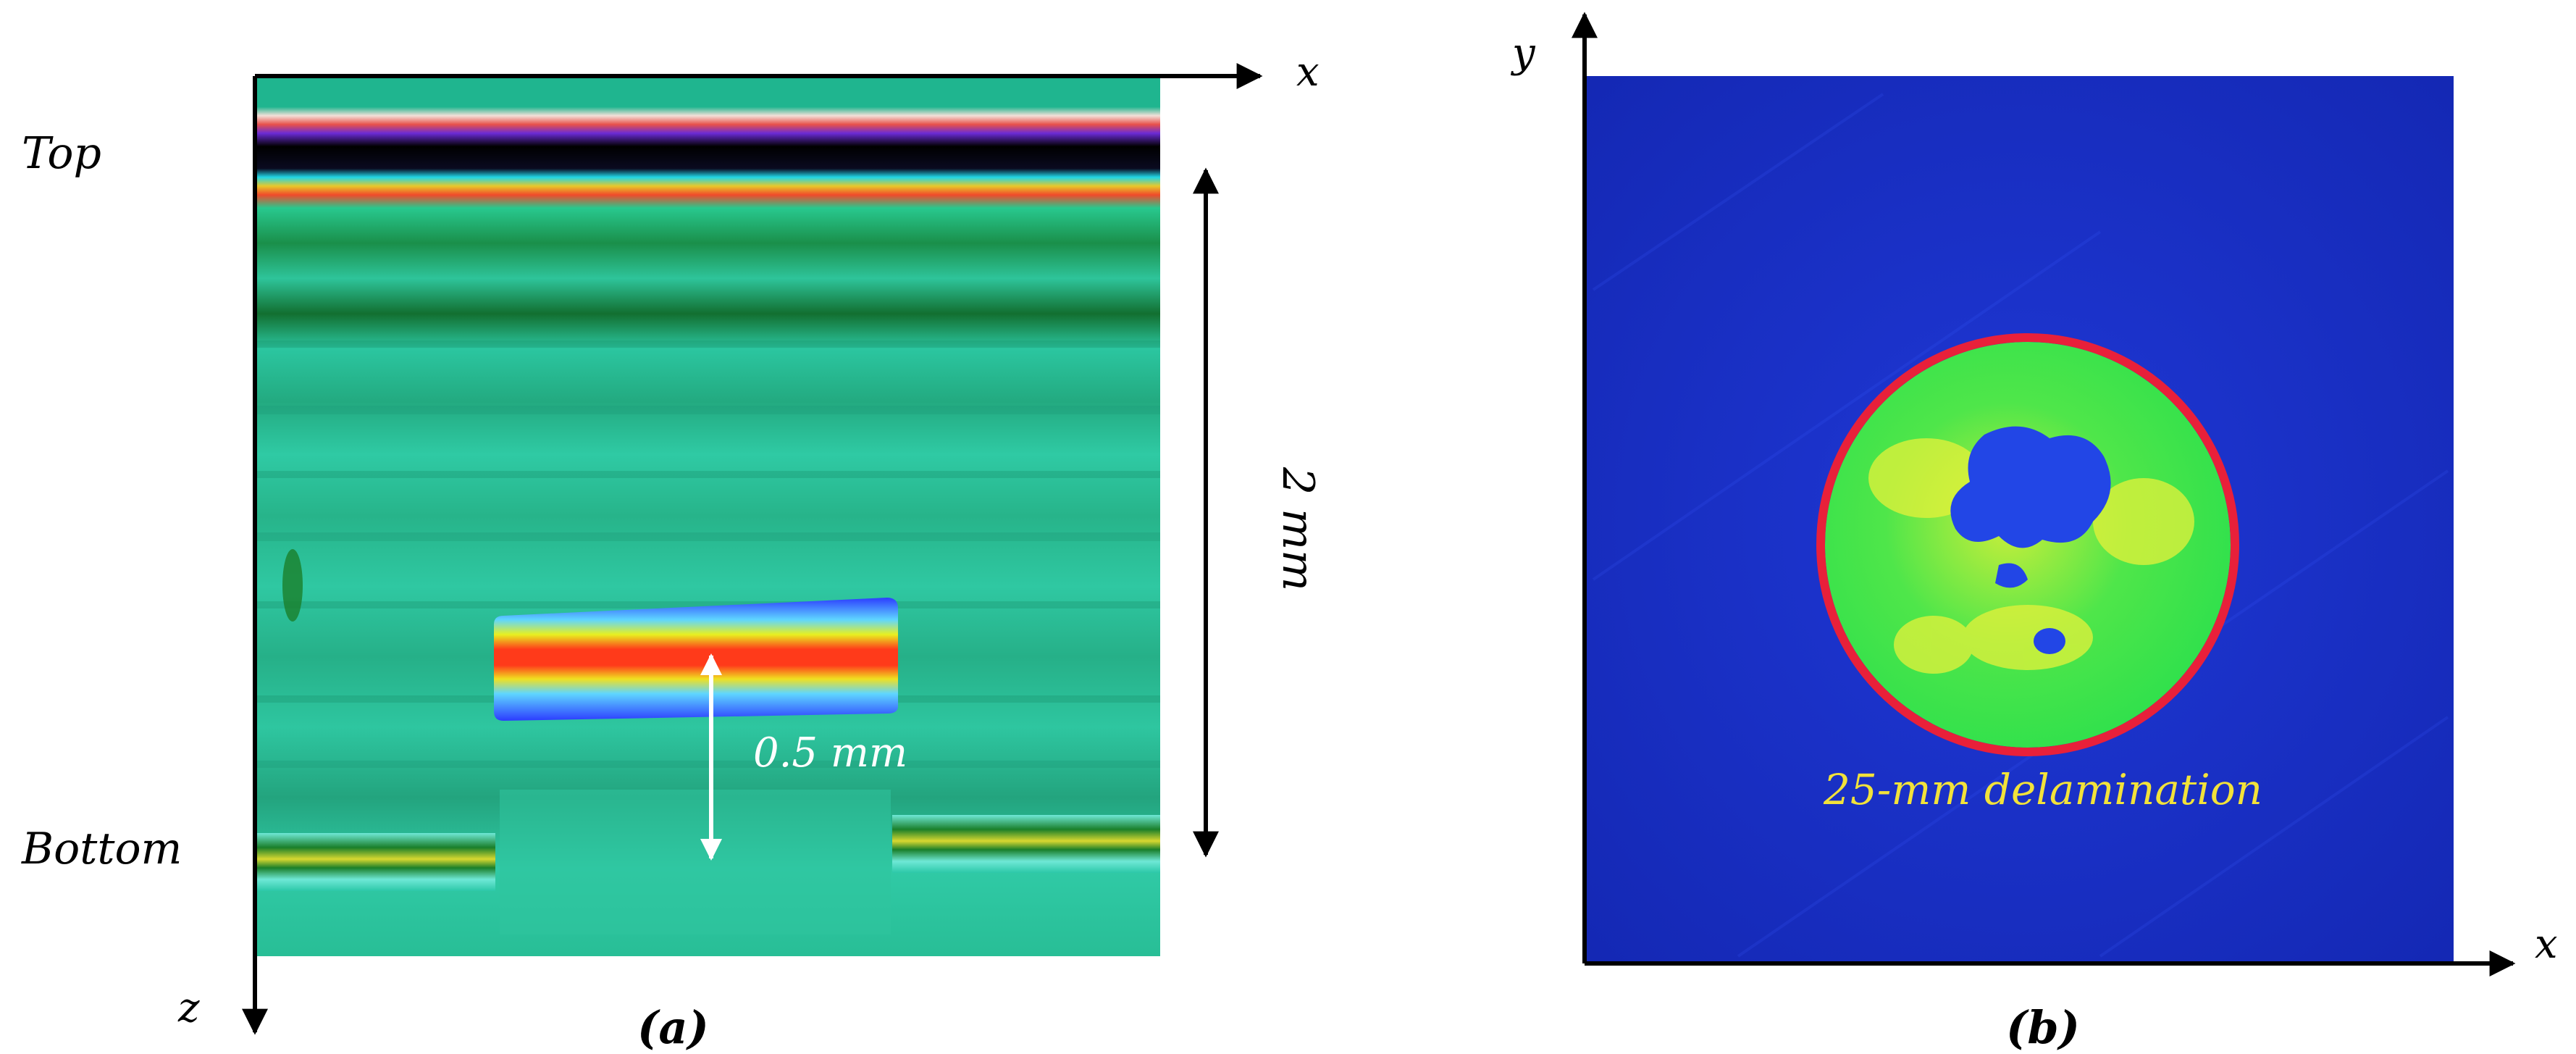 The height and width of the screenshot is (1054, 2576). What do you see at coordinates (830, 753) in the screenshot?
I see `defect-depth-label: 0.5 mm` at bounding box center [830, 753].